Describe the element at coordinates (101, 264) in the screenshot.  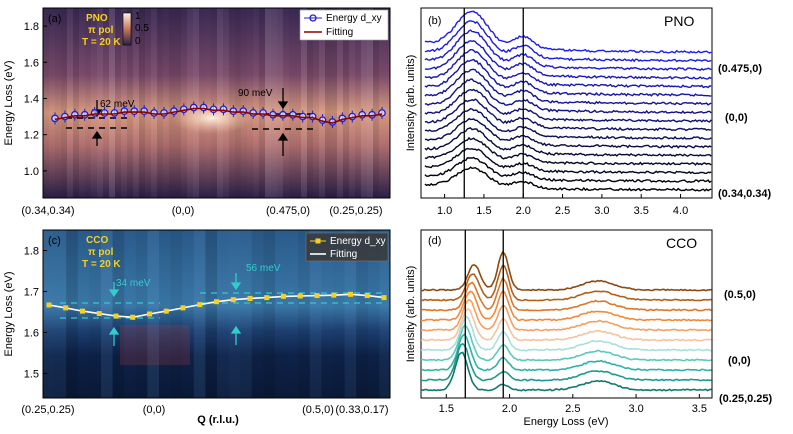
I see `sample-c-temp: T = 20 K` at that location.